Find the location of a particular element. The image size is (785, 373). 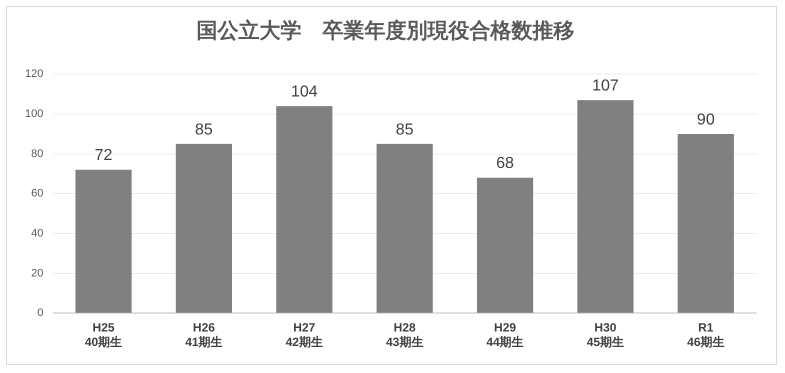

y-tick-label: 80 is located at coordinates (37, 154).